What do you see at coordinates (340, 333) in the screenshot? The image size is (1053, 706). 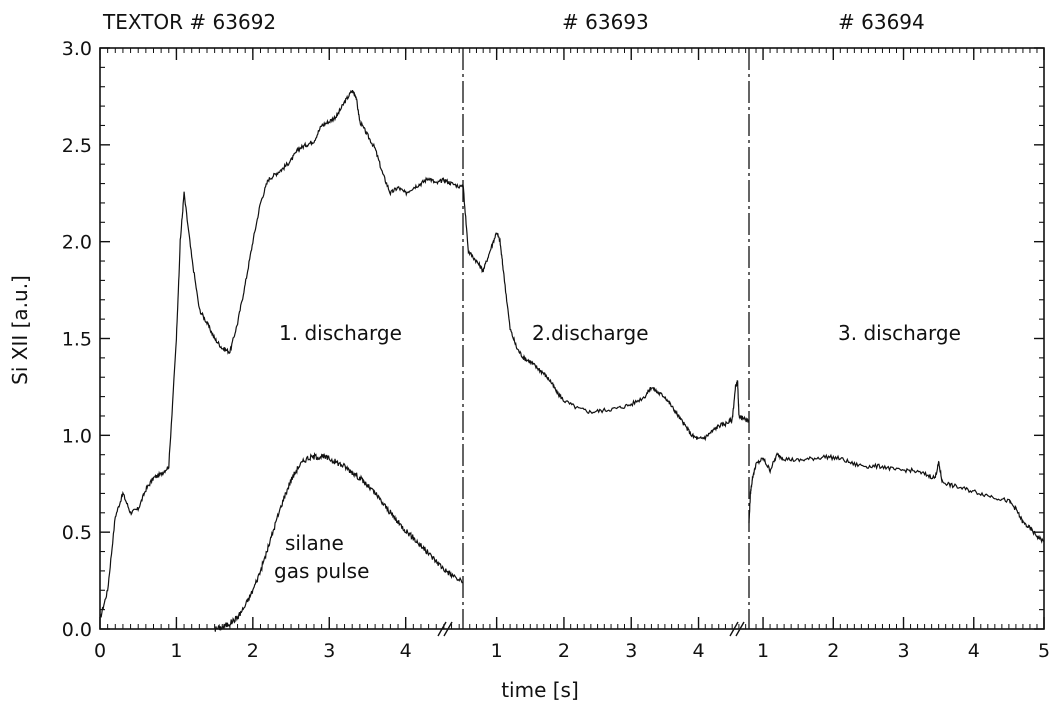 I see `annotation-discharge-1: 1. discharge` at bounding box center [340, 333].